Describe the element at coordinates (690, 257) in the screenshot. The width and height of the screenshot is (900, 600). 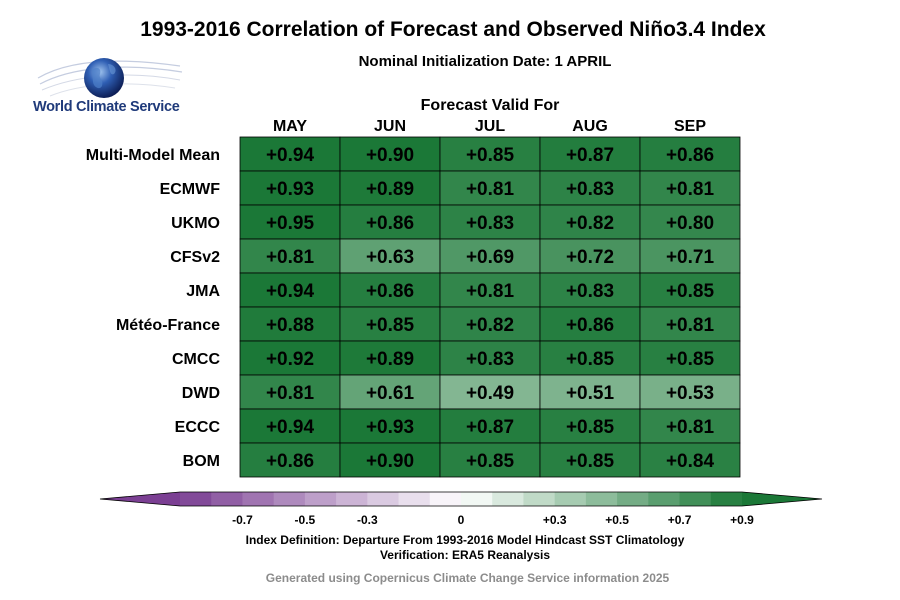
I see `cell-value-label: +0.71` at that location.